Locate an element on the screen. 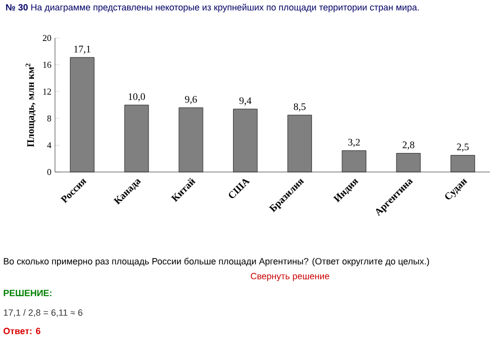 This screenshot has width=500, height=337. y-tick-label: 4 is located at coordinates (49, 145).